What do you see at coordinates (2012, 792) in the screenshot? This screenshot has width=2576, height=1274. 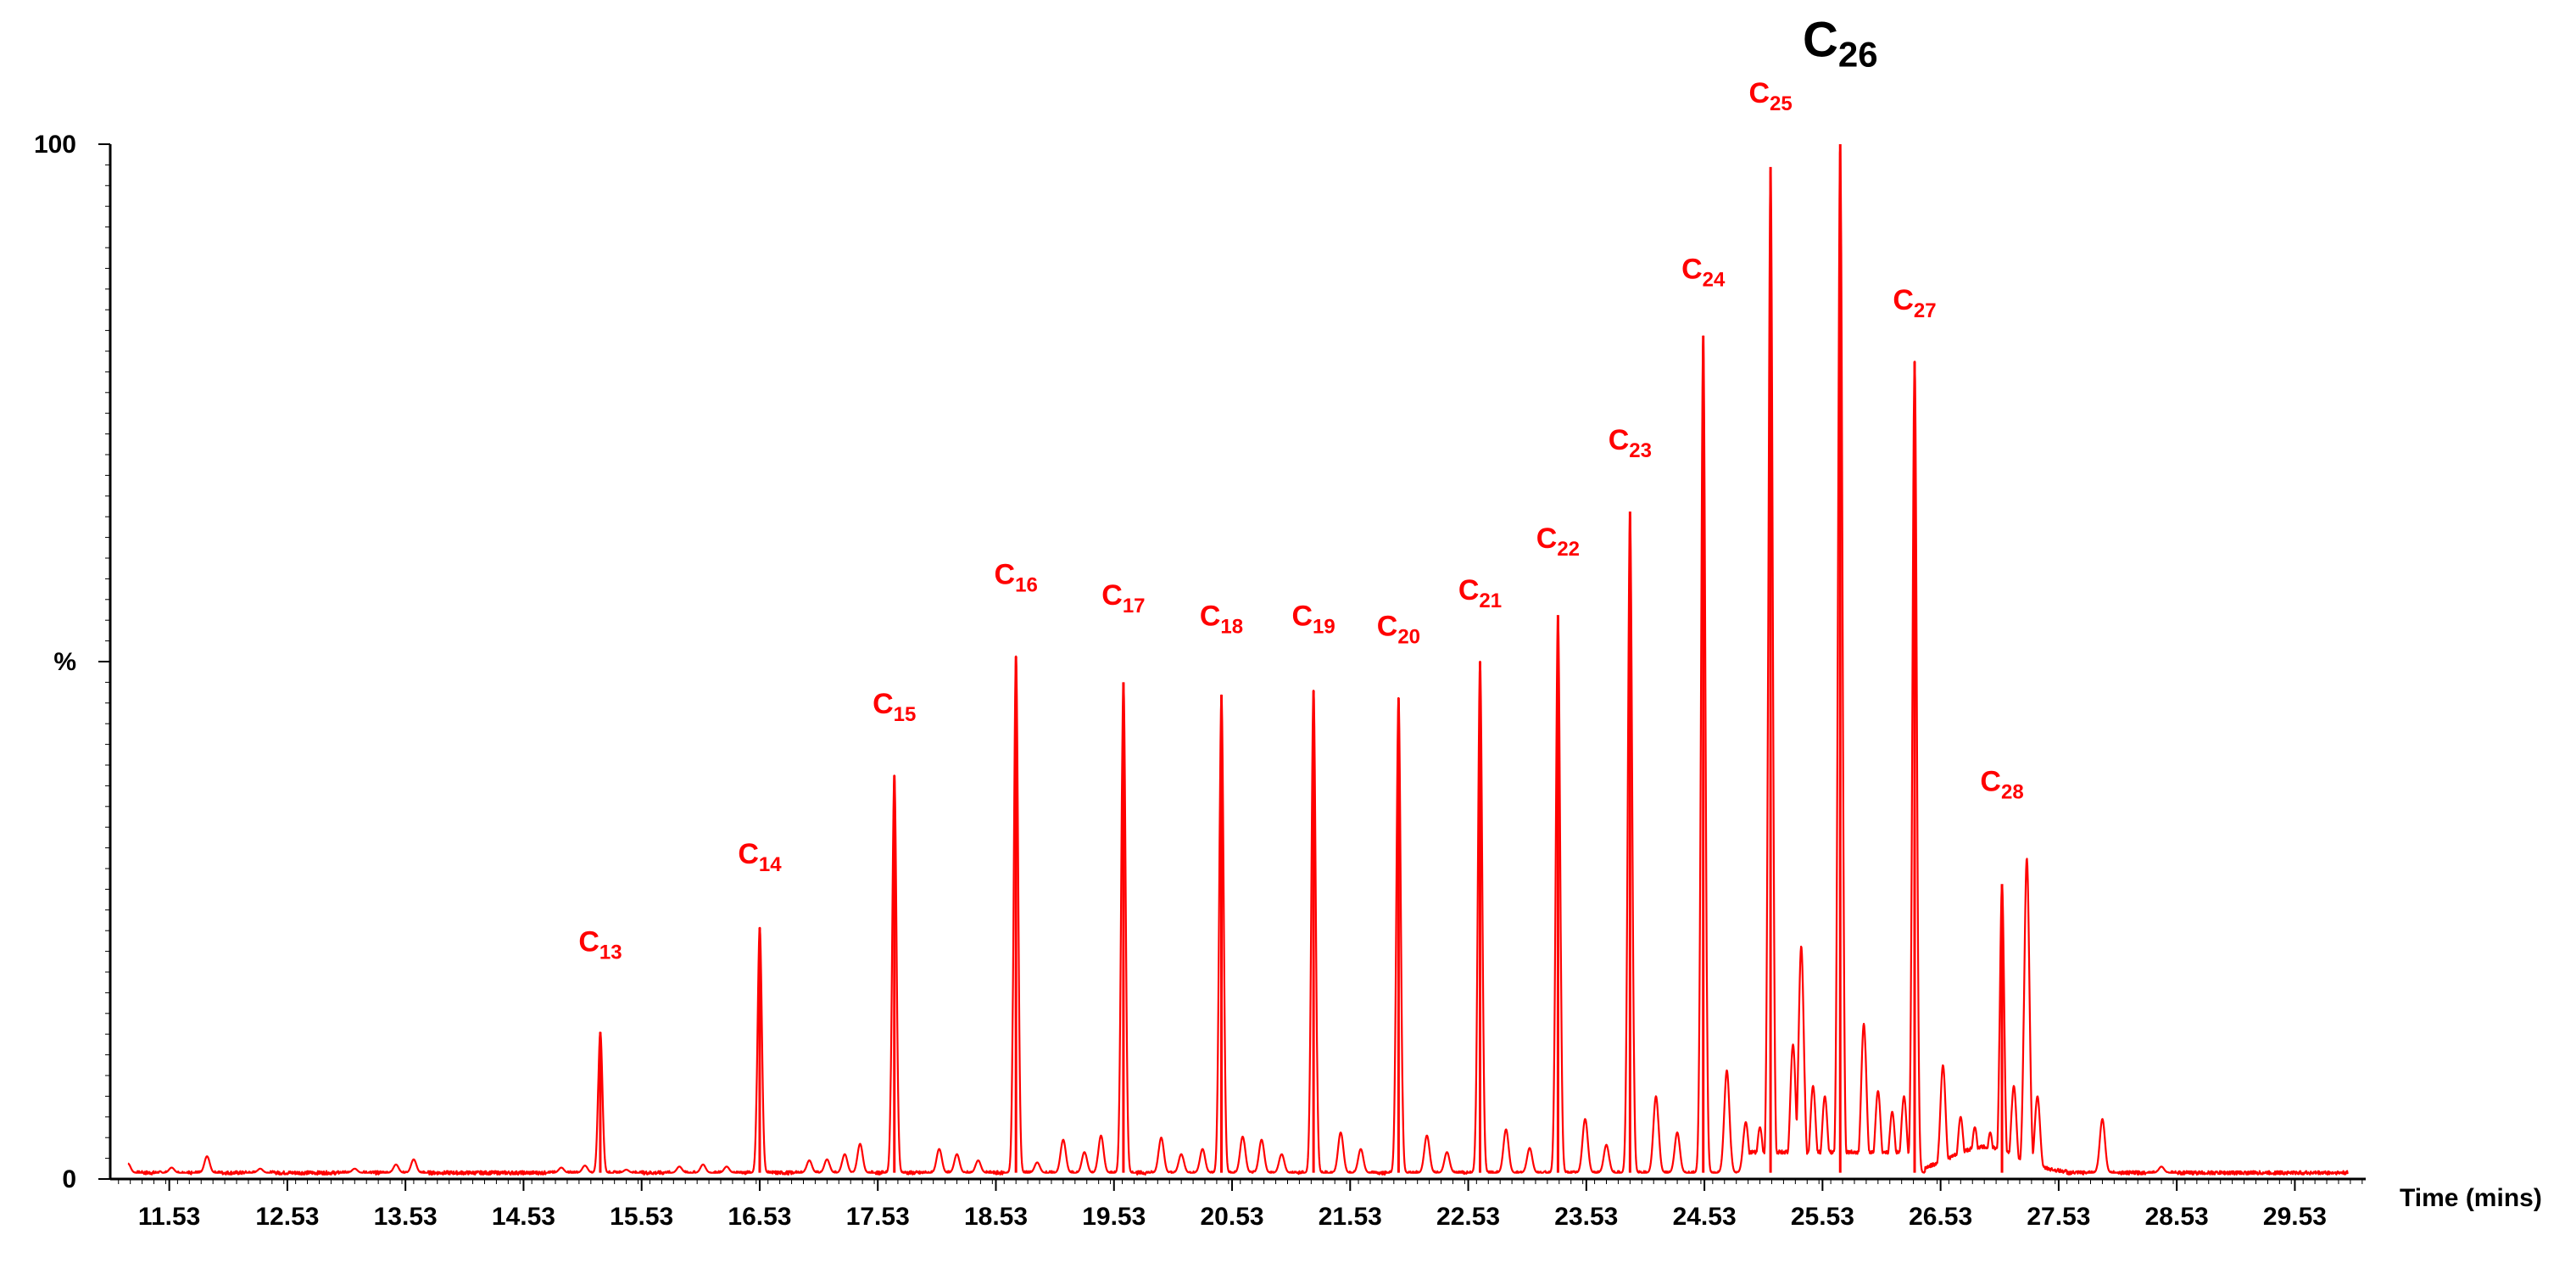 I see `peak-label-subscript: 28` at bounding box center [2012, 792].